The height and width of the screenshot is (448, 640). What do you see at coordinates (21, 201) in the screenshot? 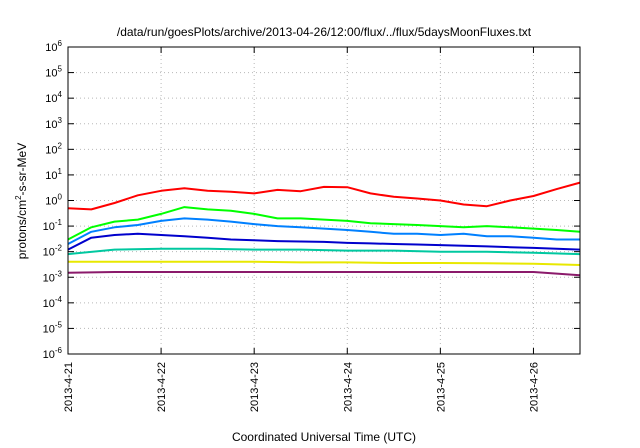
I see `y-axis-label: protons/cm2-s-sr-MeV` at bounding box center [21, 201].